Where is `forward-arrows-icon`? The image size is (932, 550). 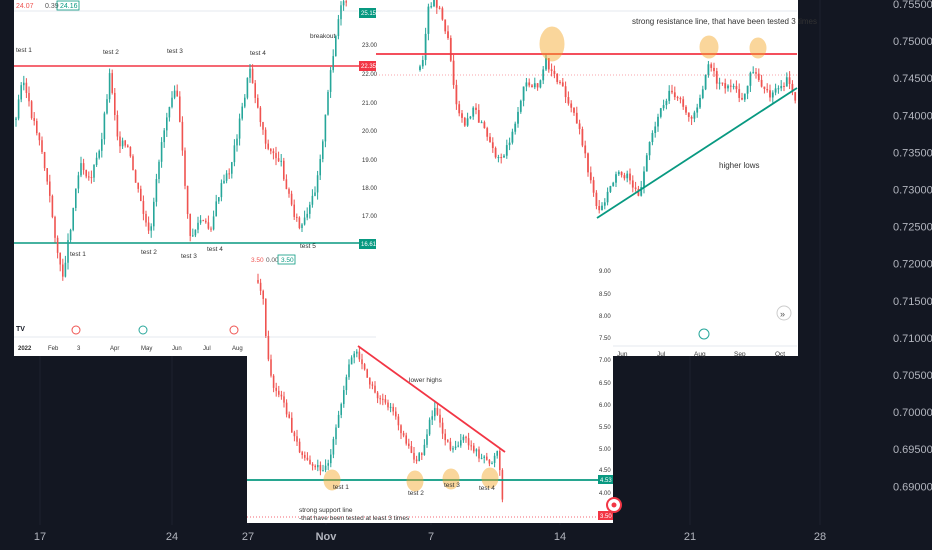 forward-arrows-icon is located at coordinates (784, 313).